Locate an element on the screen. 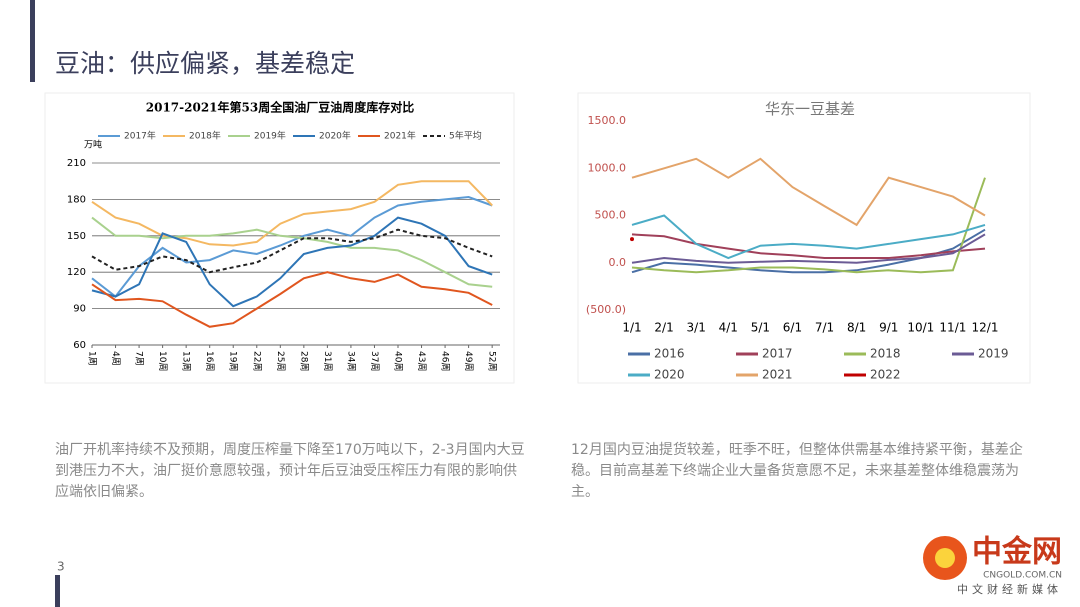 Image resolution: width=1080 pixels, height=607 pixels. x-tick-label: 7周 is located at coordinates (139, 358).